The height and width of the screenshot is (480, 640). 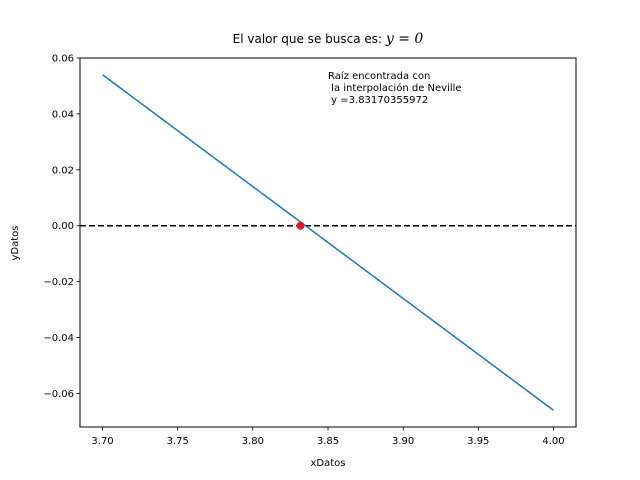 I want to click on x-axis-label: xDatos, so click(x=328, y=463).